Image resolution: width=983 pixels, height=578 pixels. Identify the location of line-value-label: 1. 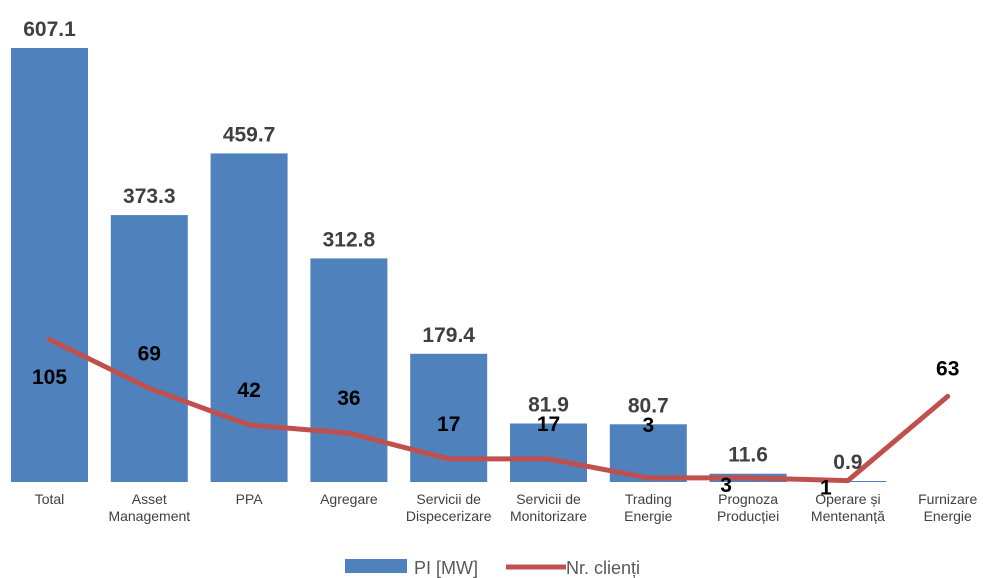
(826, 488).